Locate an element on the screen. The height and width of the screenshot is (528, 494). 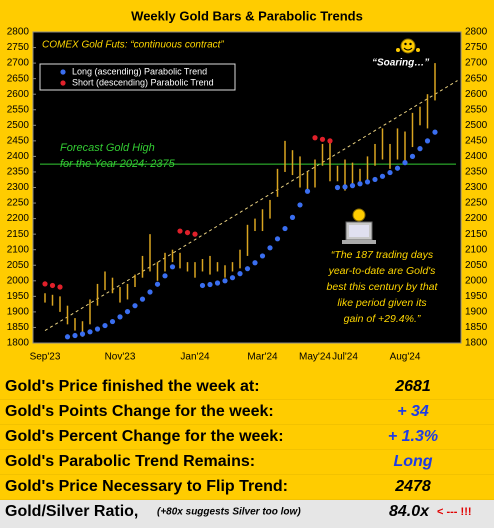
y-tick-label: 2300 is located at coordinates (18, 187).